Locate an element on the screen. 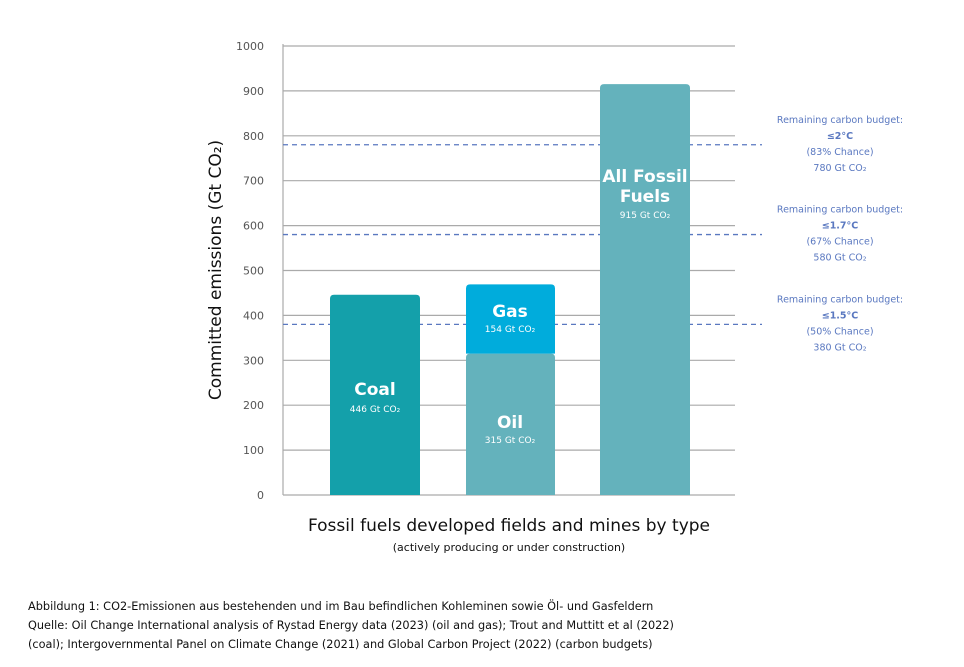  y-tick-label: 300 is located at coordinates (253, 360).